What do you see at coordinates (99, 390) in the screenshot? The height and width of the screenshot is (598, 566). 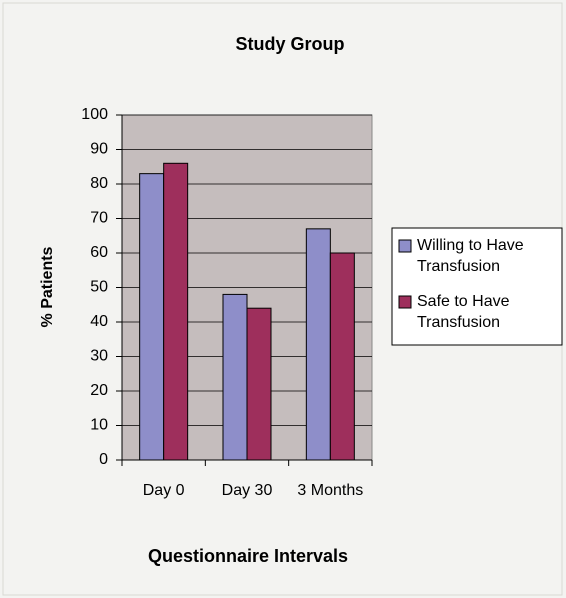 I see `y-tick-label: 20` at bounding box center [99, 390].